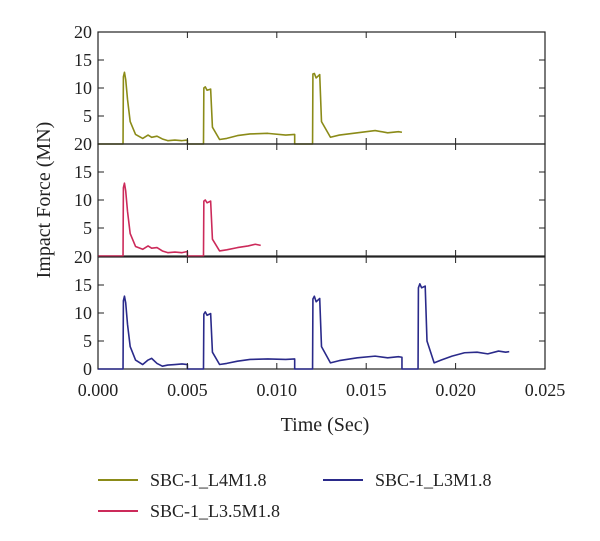 This screenshot has width=600, height=541. Describe the element at coordinates (325, 425) in the screenshot. I see `x-axis-title: Time (Sec)` at that location.